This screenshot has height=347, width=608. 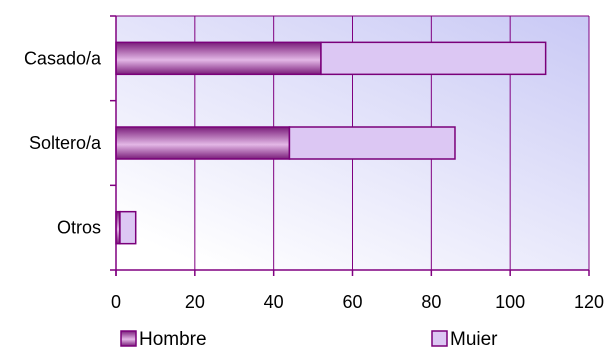 I want to click on x-tick-label: 0, so click(x=116, y=302).